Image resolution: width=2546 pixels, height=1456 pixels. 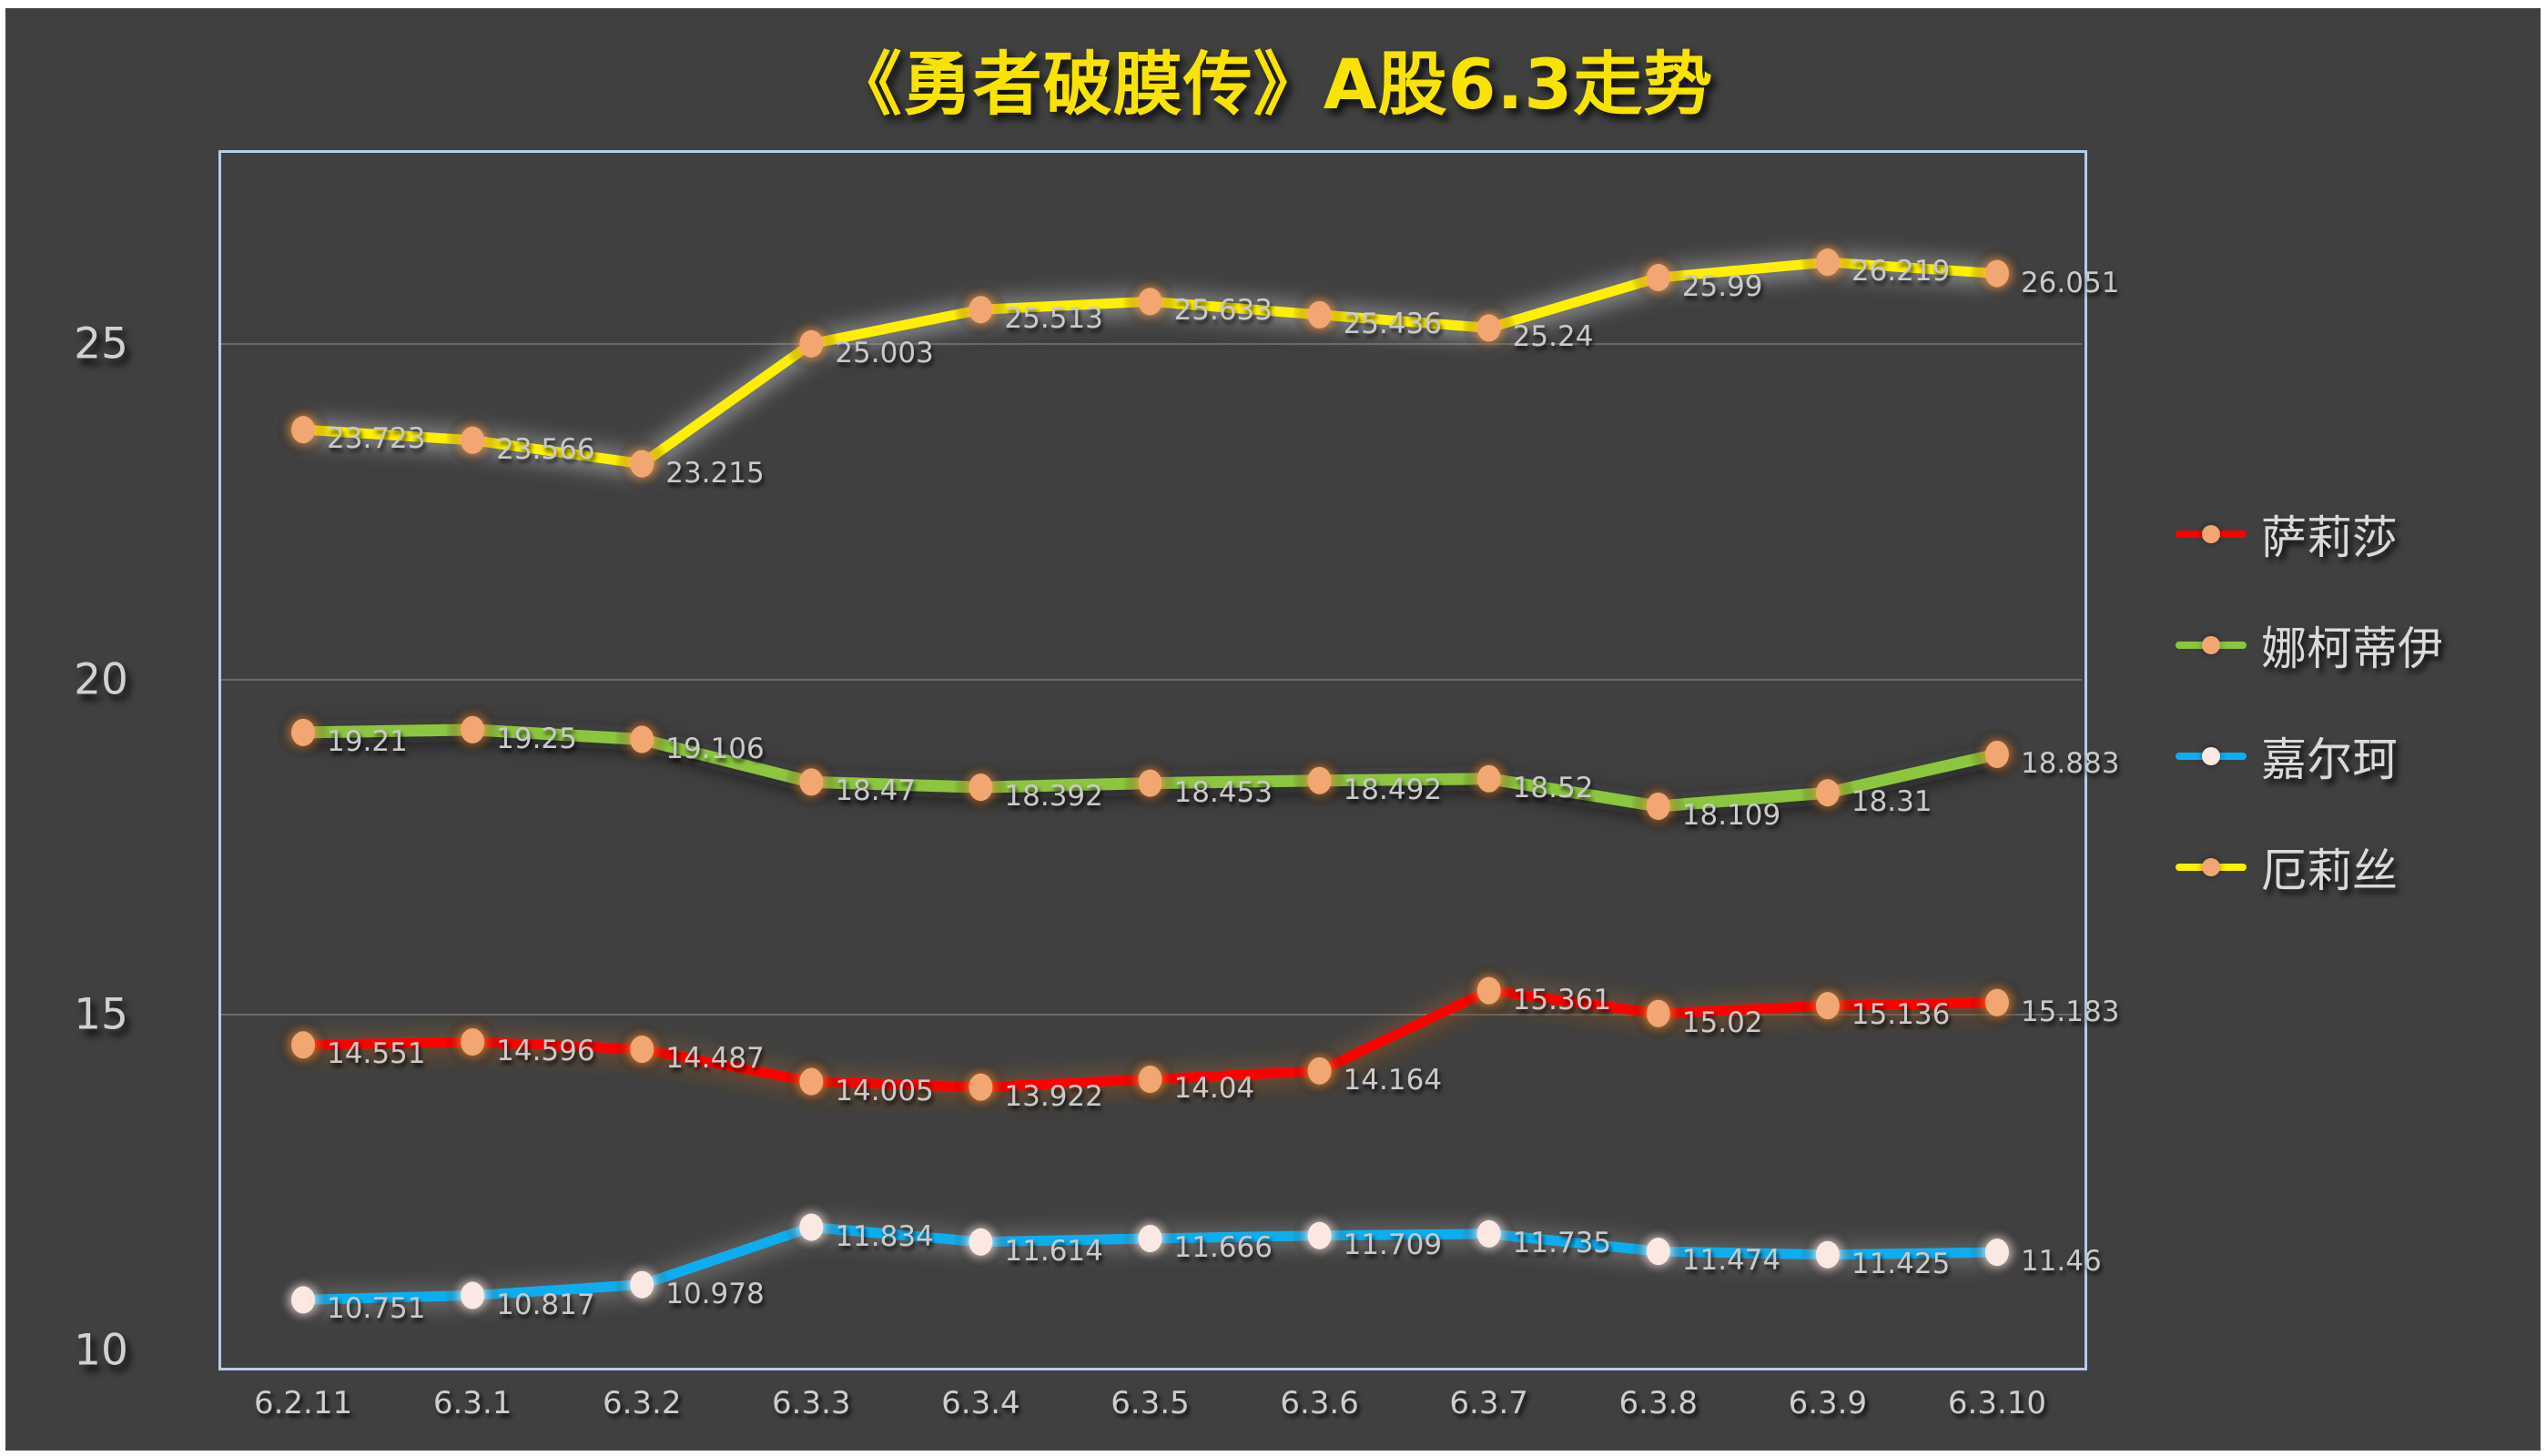 I want to click on x-axis-tick-label: 6.3.3, so click(x=811, y=1403).